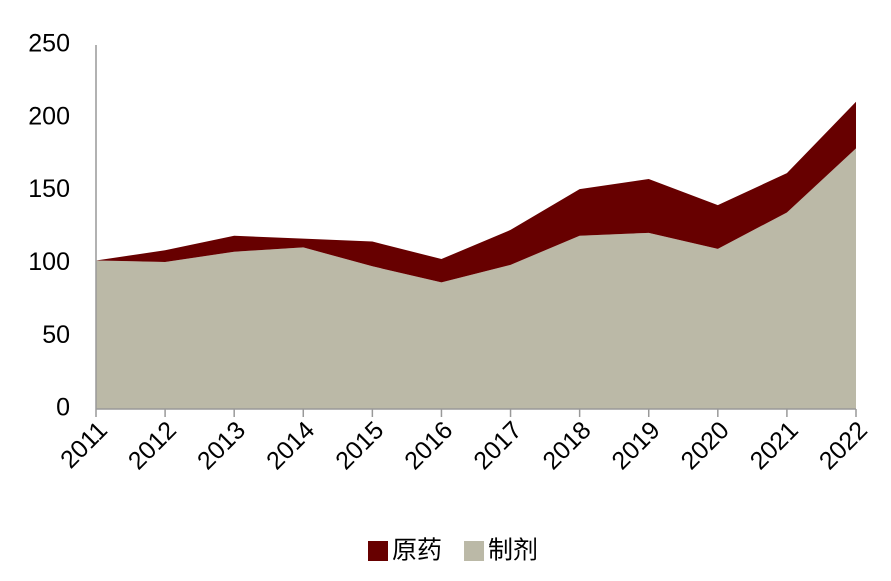 This screenshot has height=581, width=891. I want to click on y-tick-label: 50, so click(56, 335).